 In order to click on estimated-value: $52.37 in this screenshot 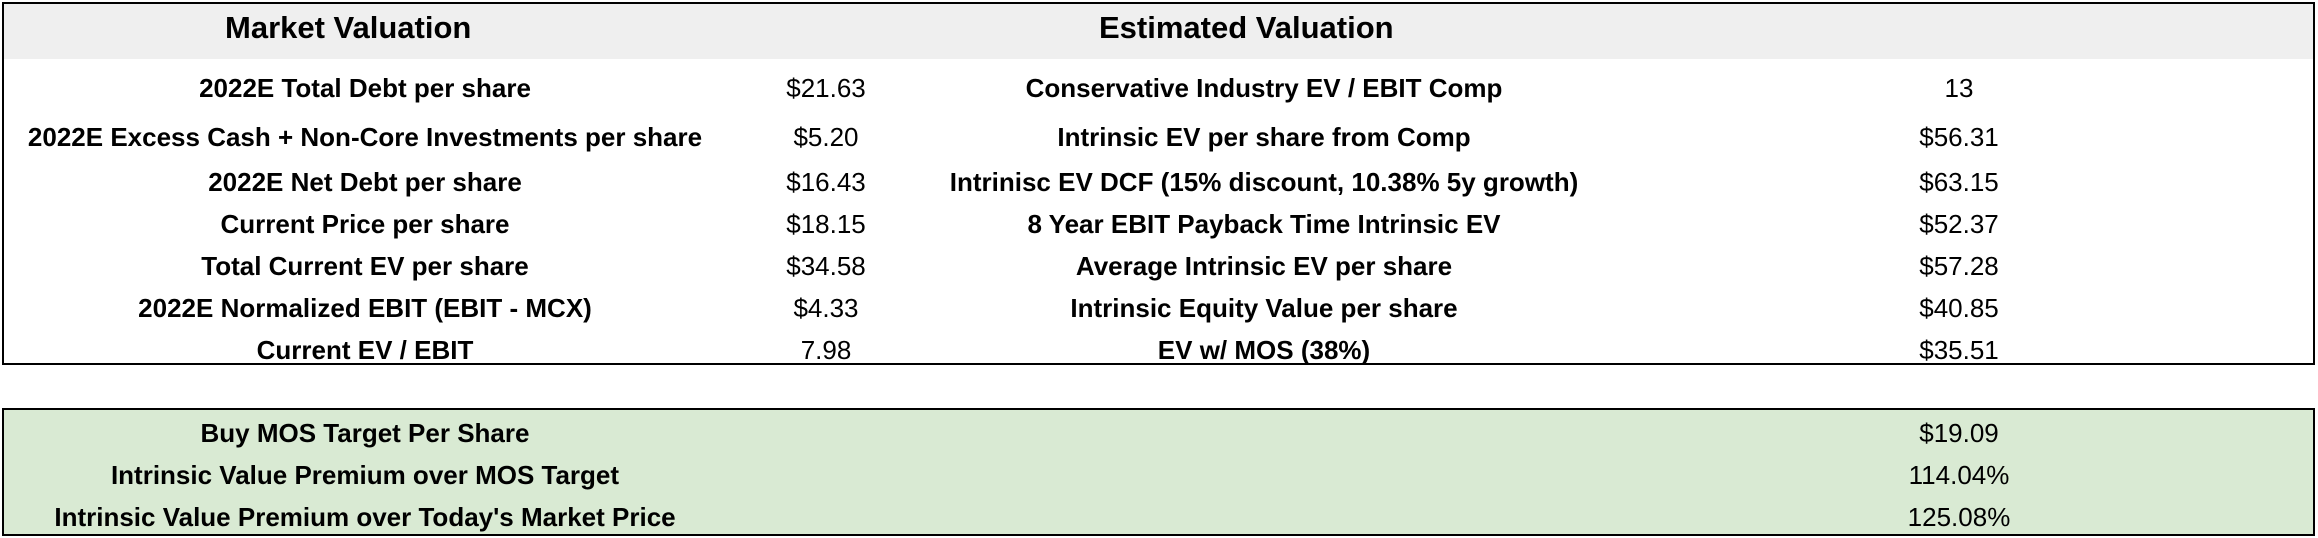, I will do `click(1959, 224)`.